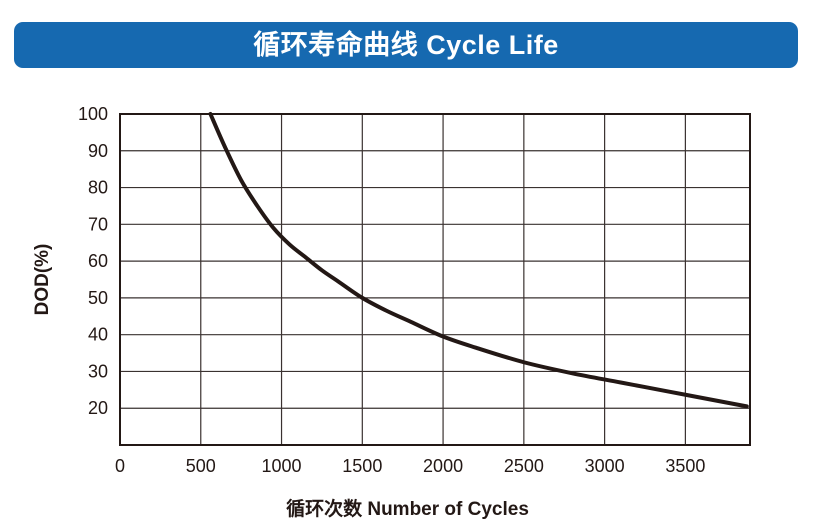  Describe the element at coordinates (98, 261) in the screenshot. I see `y-tick-label: 60` at that location.